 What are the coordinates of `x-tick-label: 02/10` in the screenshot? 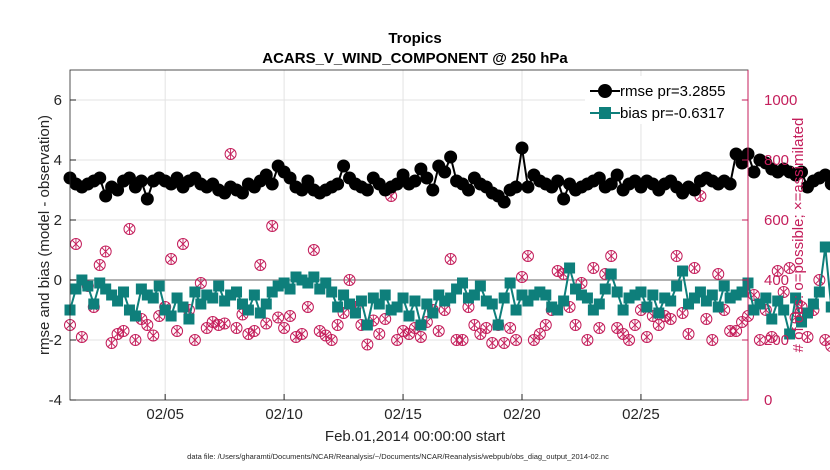 It's located at (284, 414).